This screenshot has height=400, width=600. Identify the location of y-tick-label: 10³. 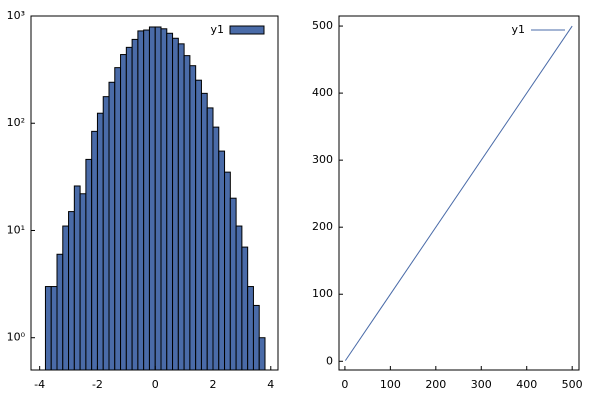
(16, 15).